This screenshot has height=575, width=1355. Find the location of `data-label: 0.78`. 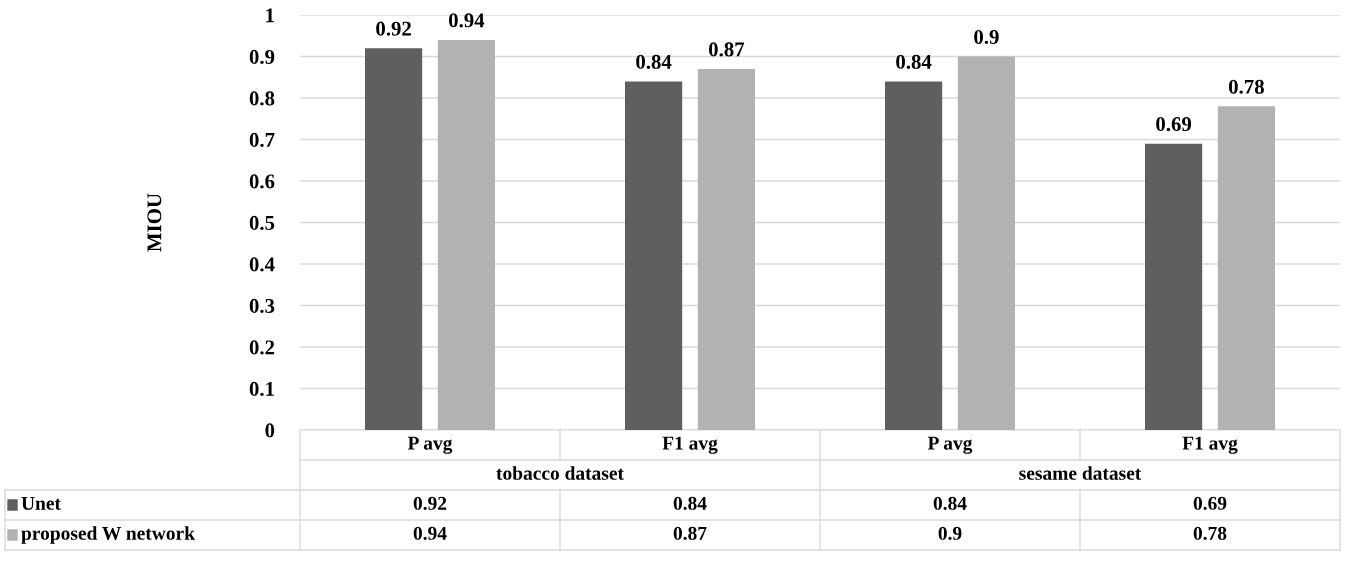

data-label: 0.78 is located at coordinates (1246, 86).